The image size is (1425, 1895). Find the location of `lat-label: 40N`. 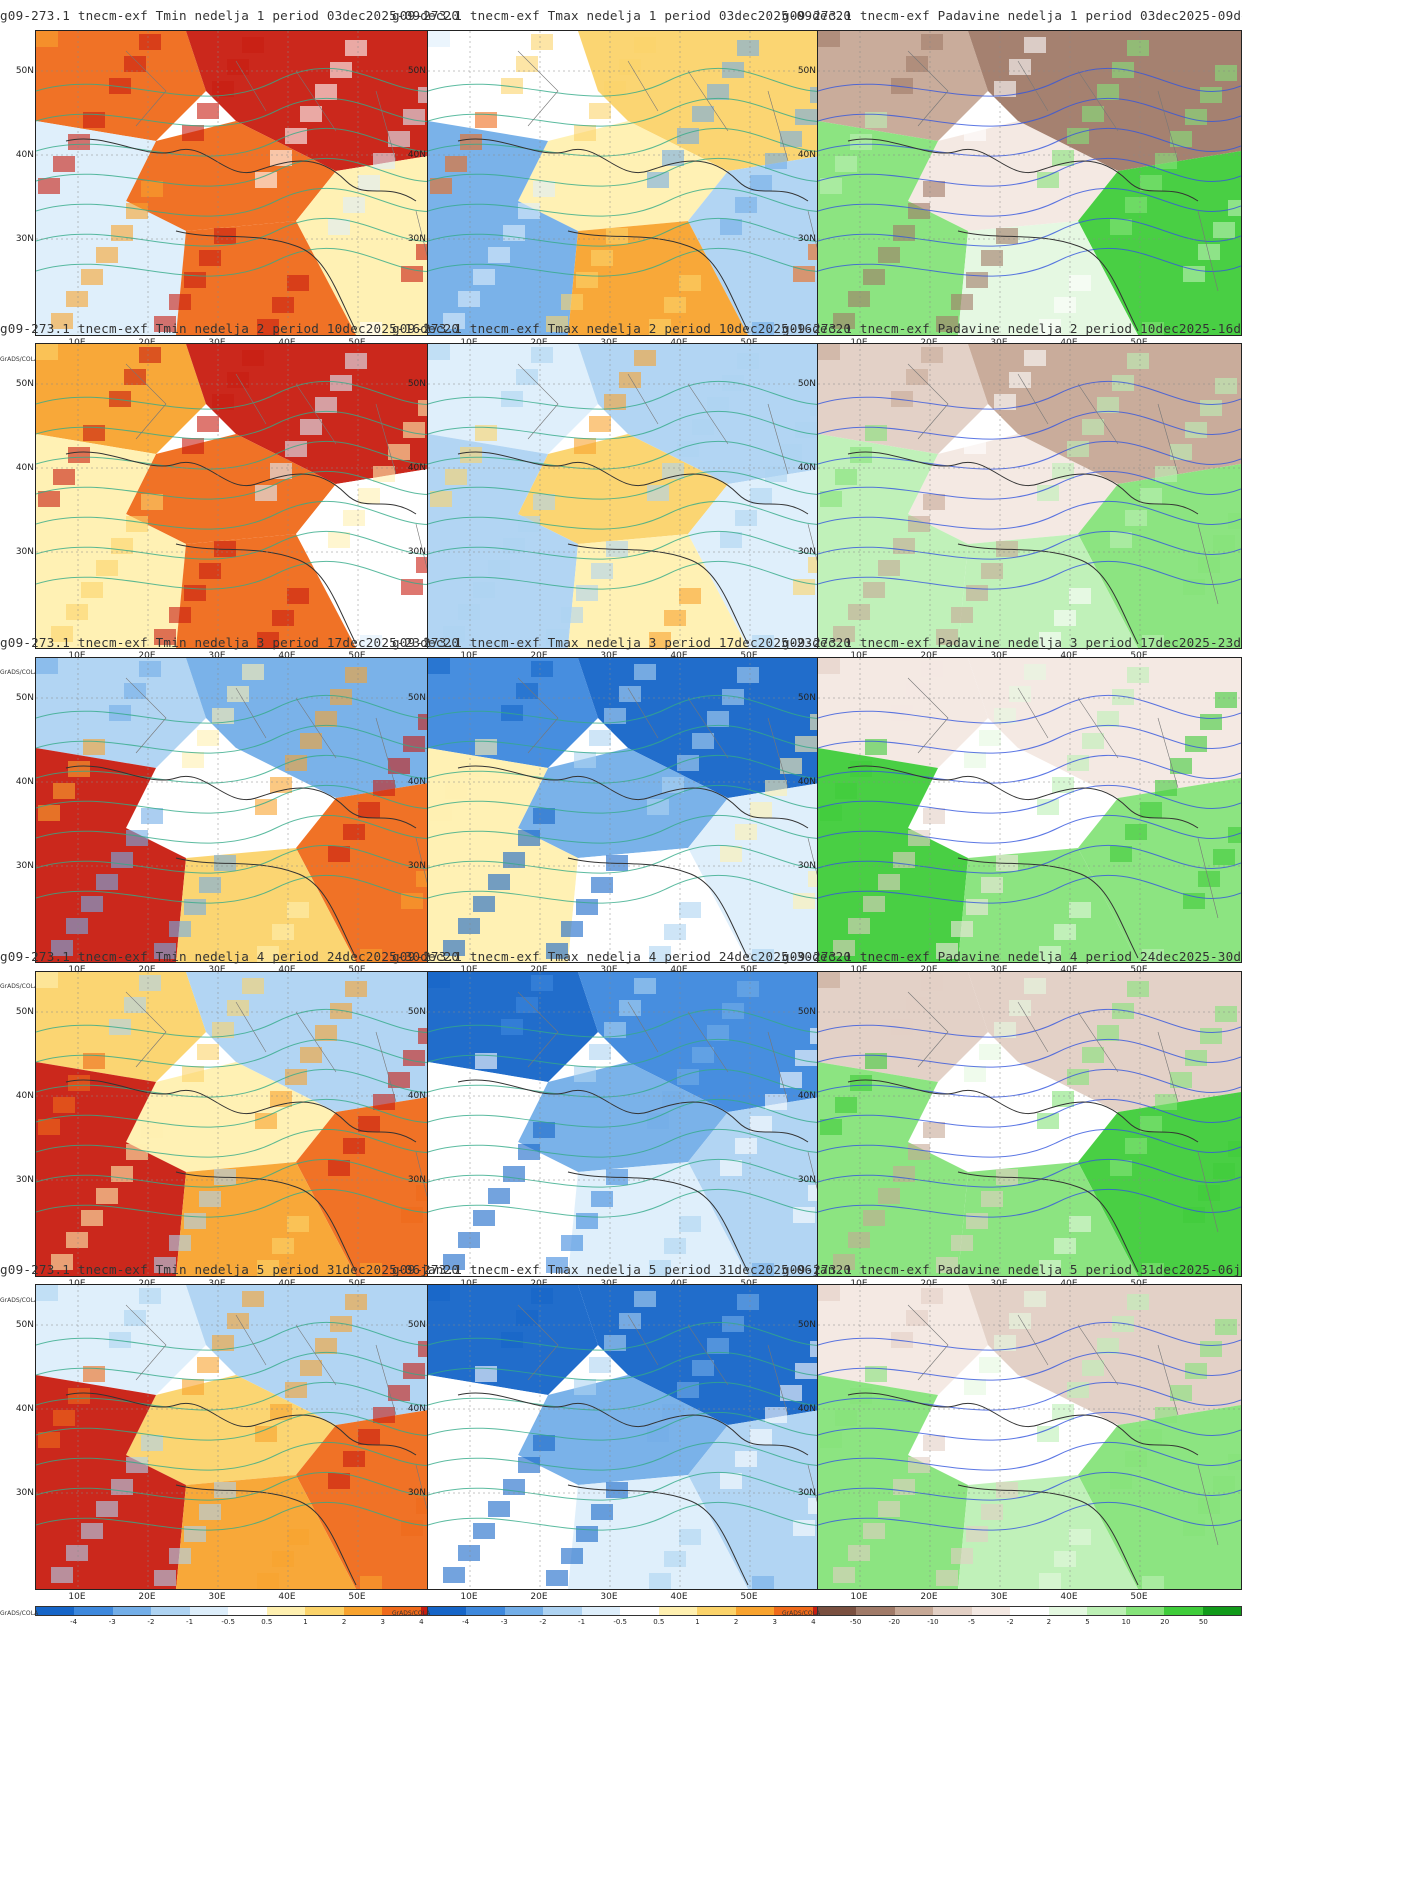

lat-label: 40N is located at coordinates (806, 1096).